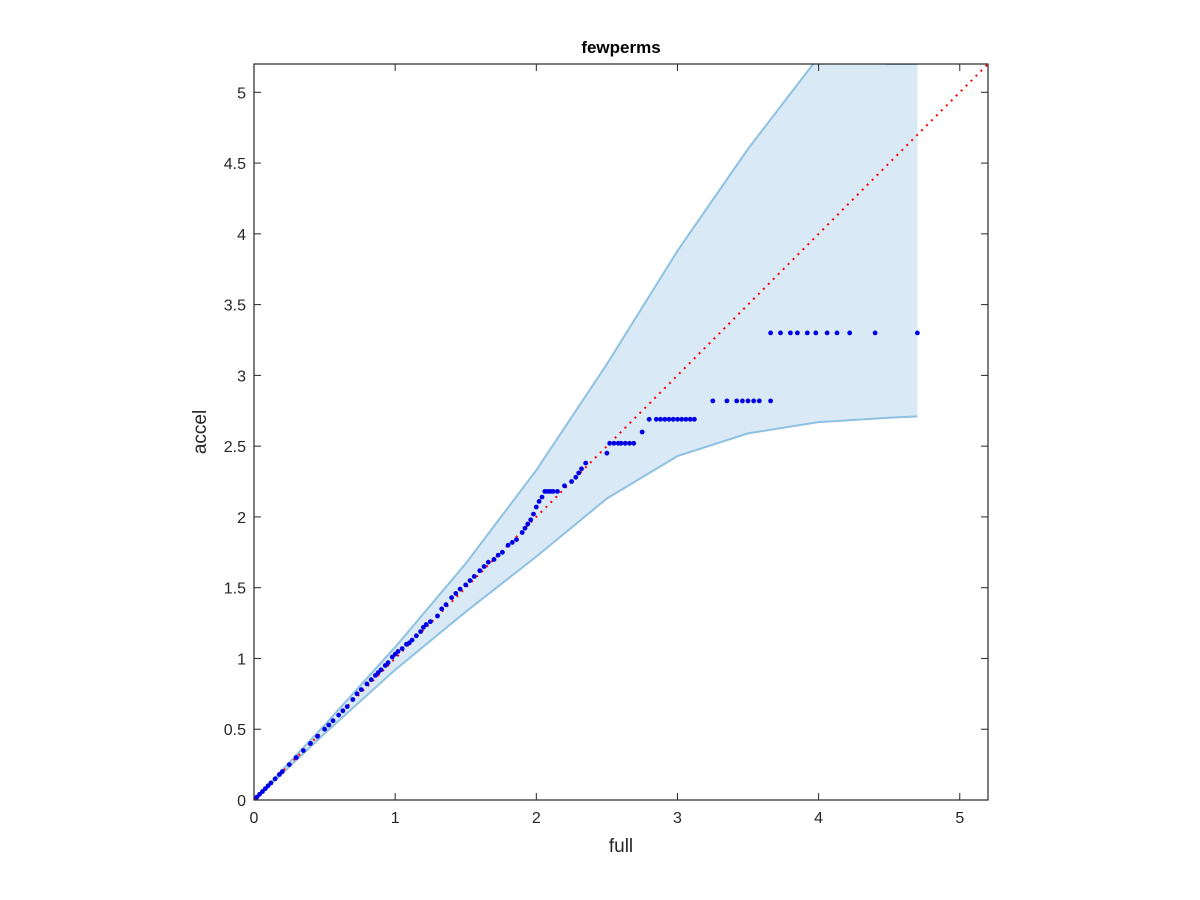  I want to click on x-tick-label: 1, so click(395, 818).